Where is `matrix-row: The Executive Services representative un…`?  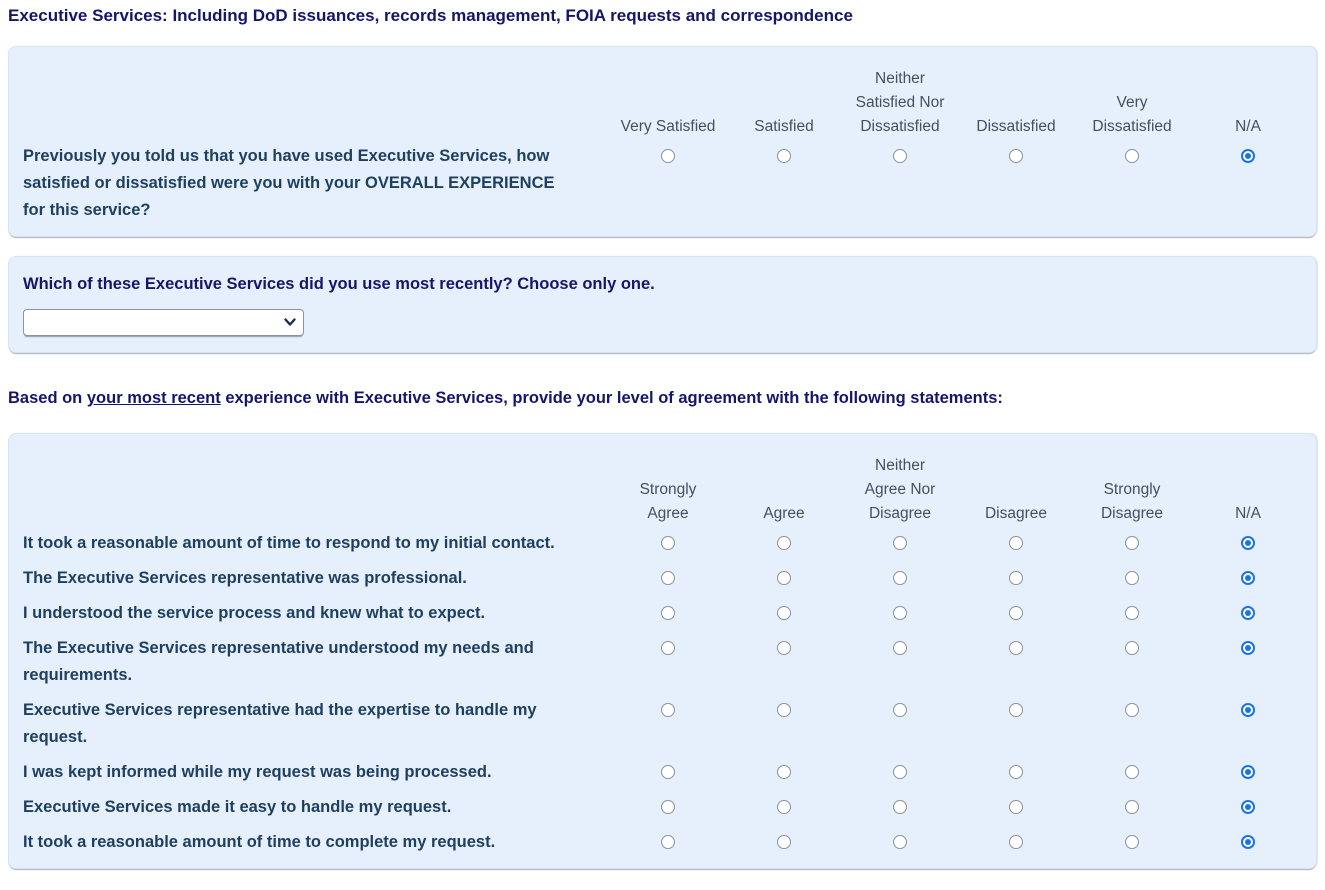 matrix-row: The Executive Services representative un… is located at coordinates (664, 662).